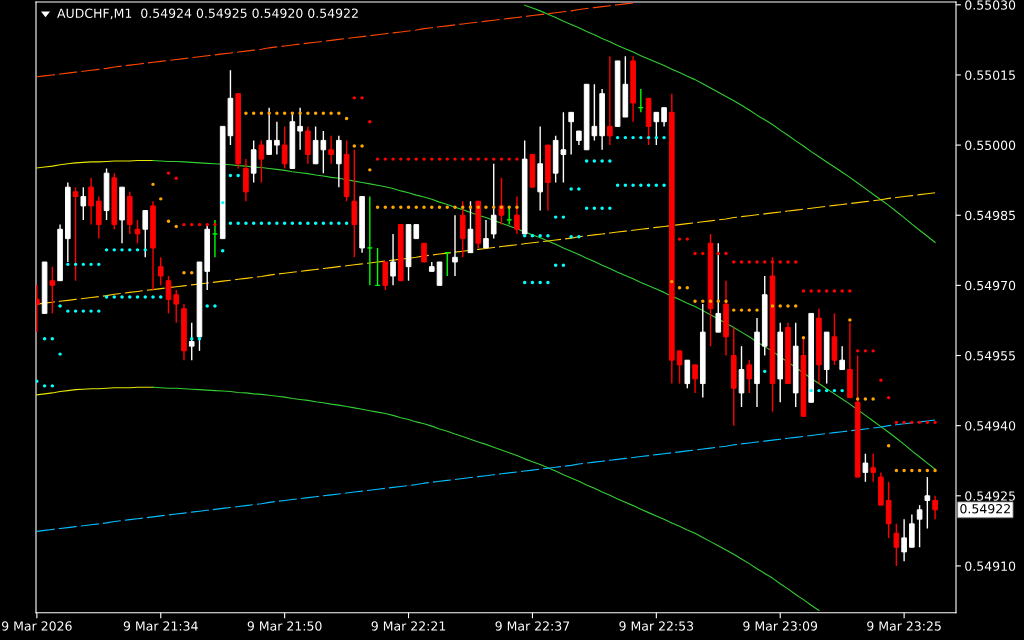 The width and height of the screenshot is (1024, 640). Describe the element at coordinates (36, 626) in the screenshot. I see `x-tick-label: 9 Mar 2026` at that location.